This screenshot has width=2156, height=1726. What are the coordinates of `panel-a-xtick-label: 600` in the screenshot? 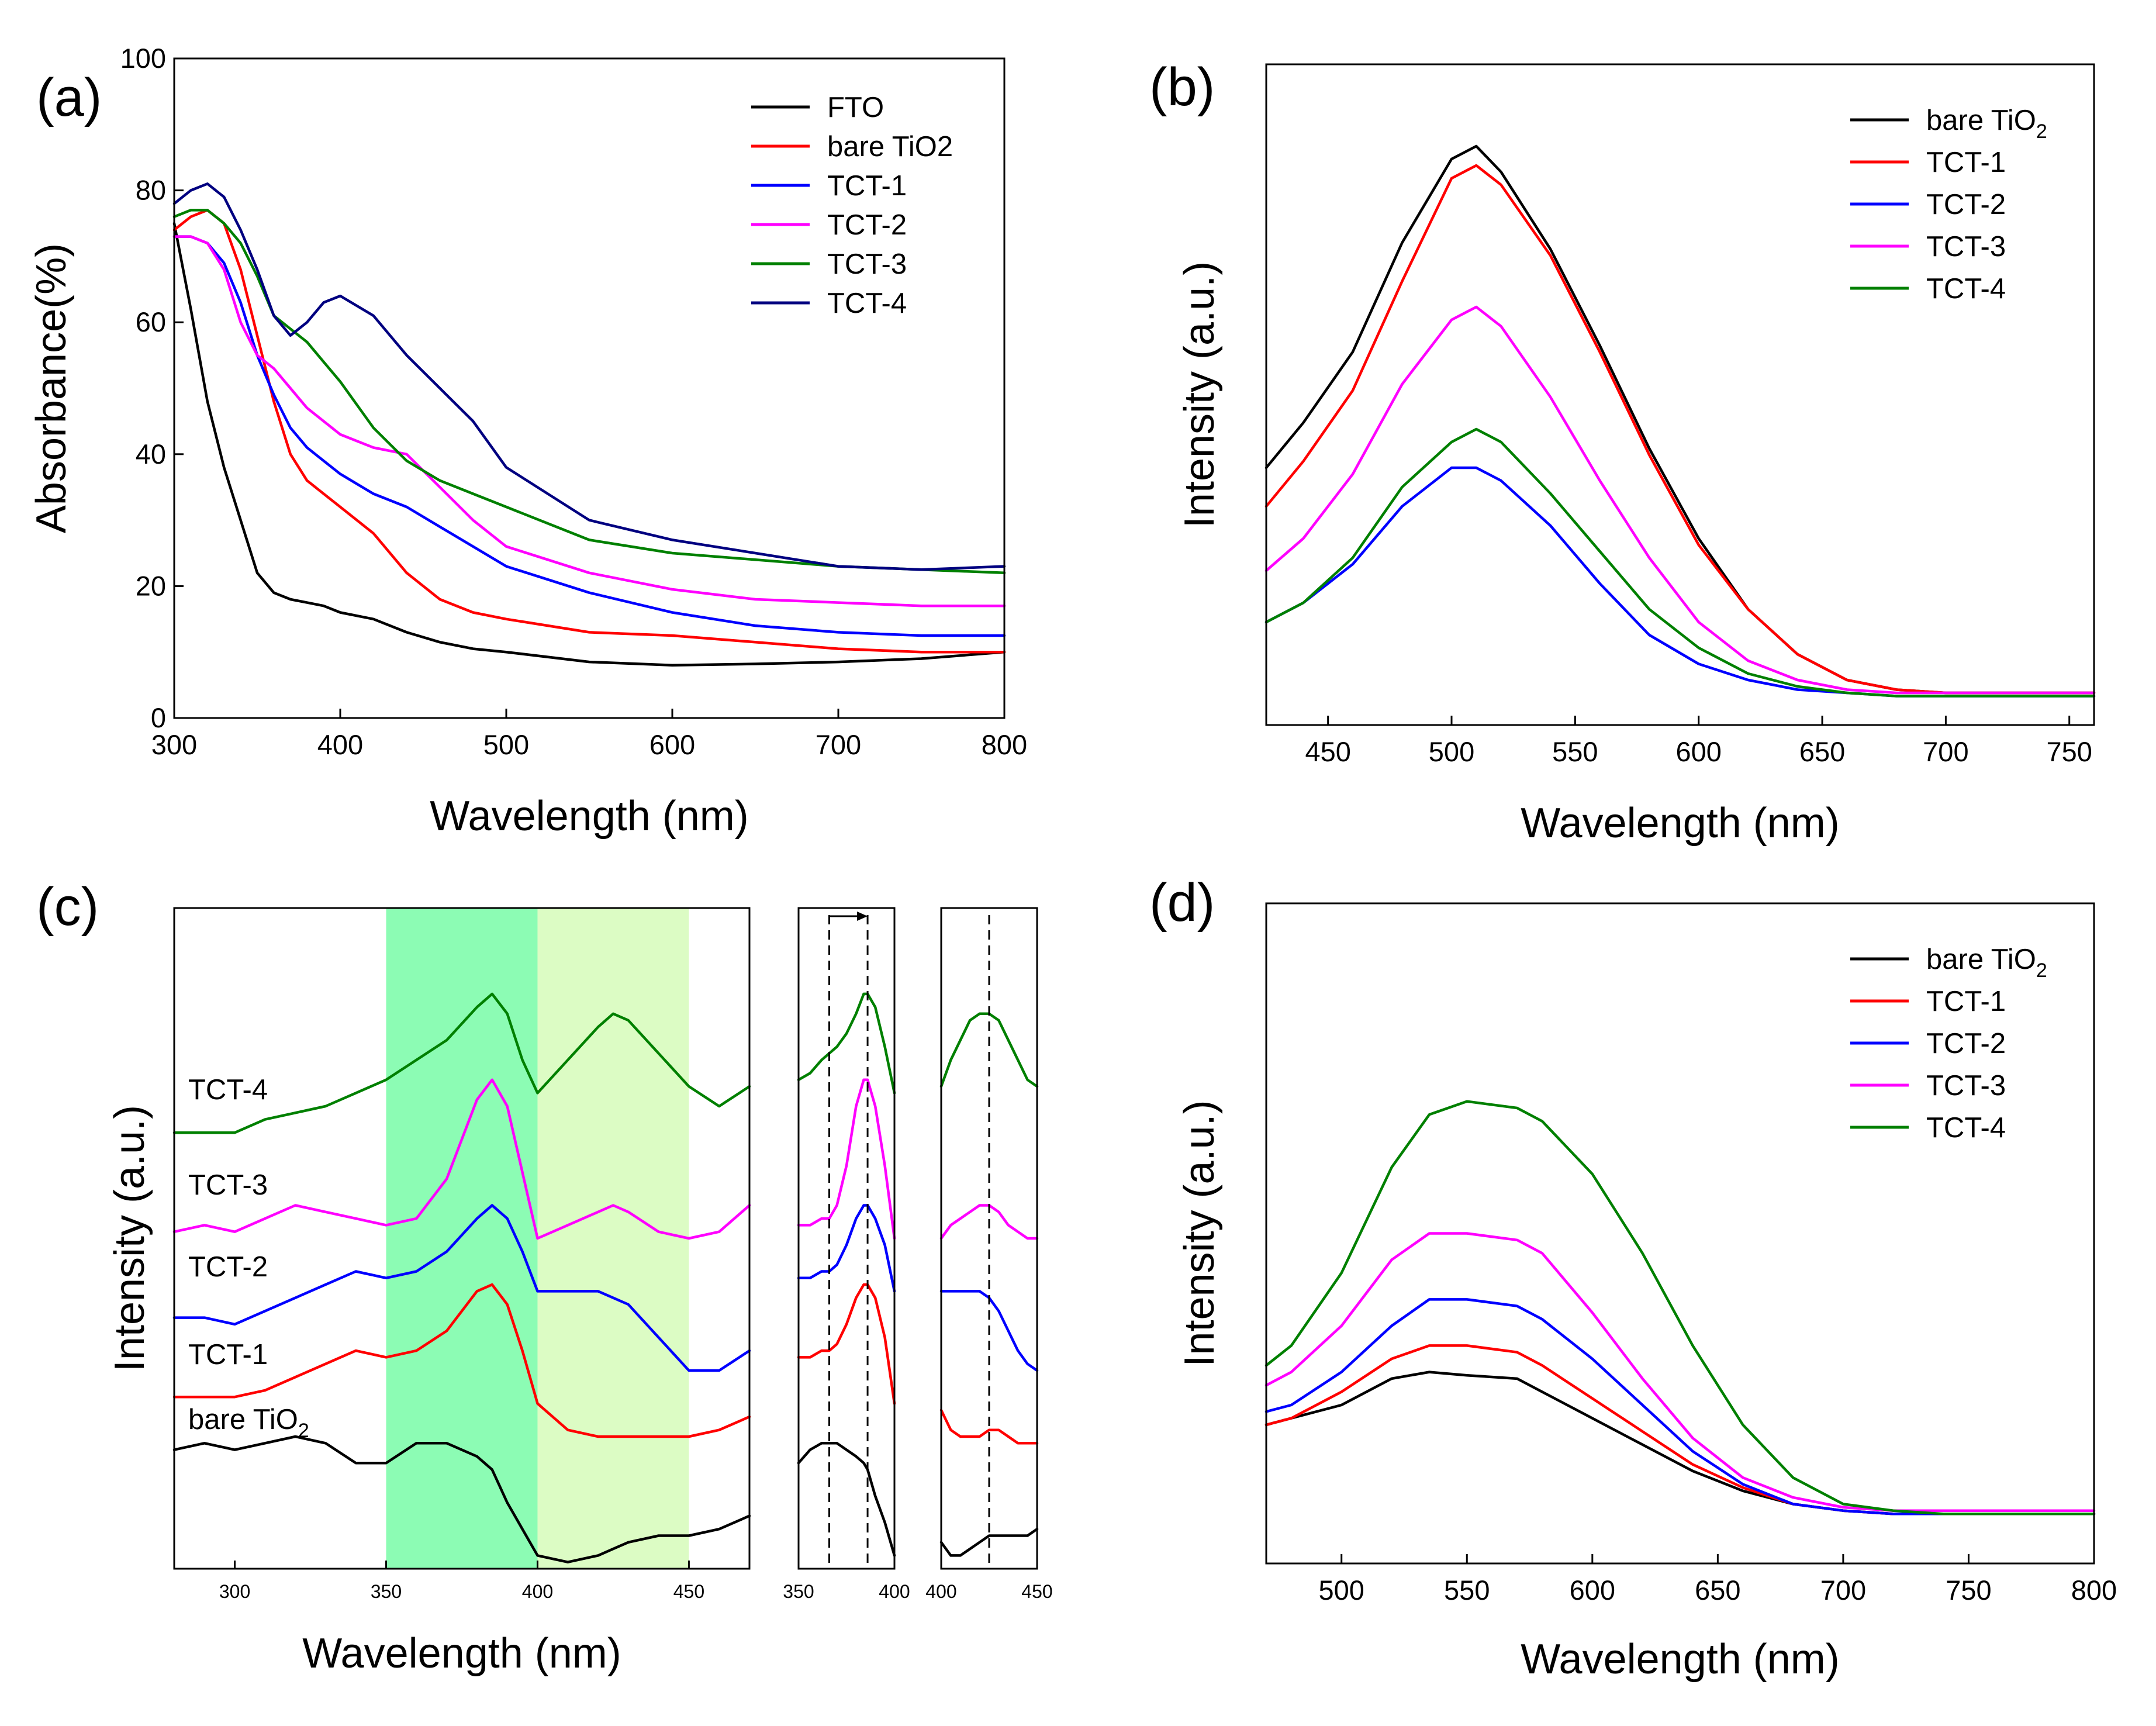 It's located at (672, 744).